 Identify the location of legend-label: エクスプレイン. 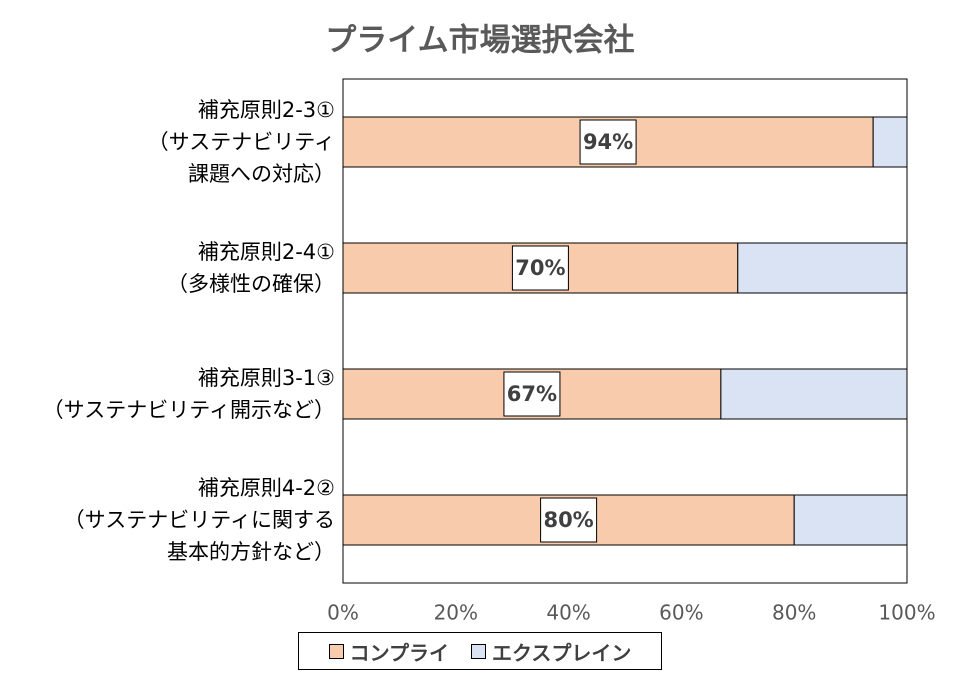
(562, 652).